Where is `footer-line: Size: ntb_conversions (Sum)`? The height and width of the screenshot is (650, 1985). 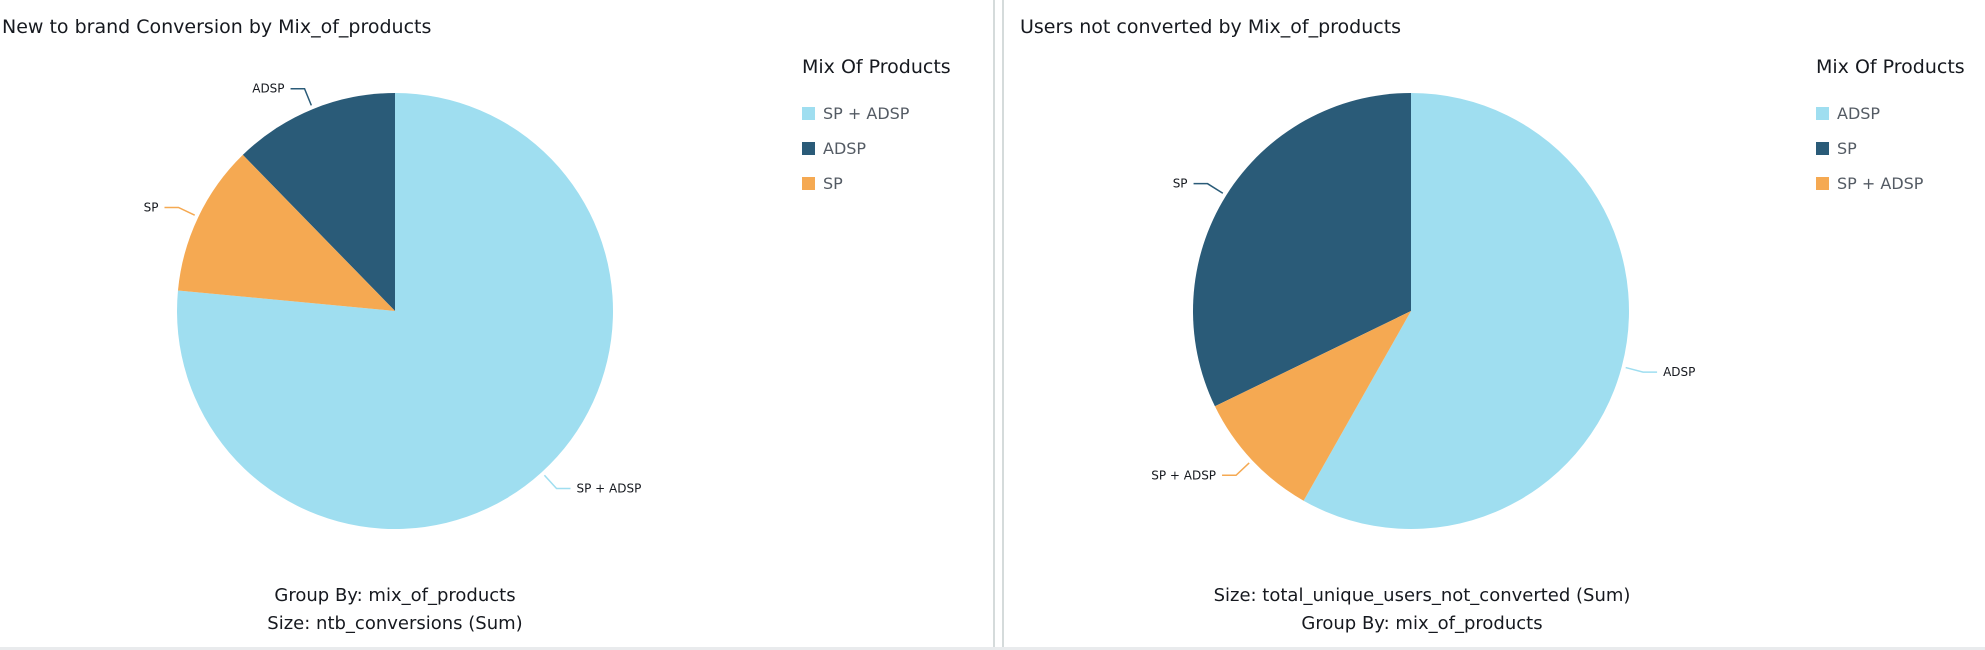
footer-line: Size: ntb_conversions (Sum) is located at coordinates (395, 623).